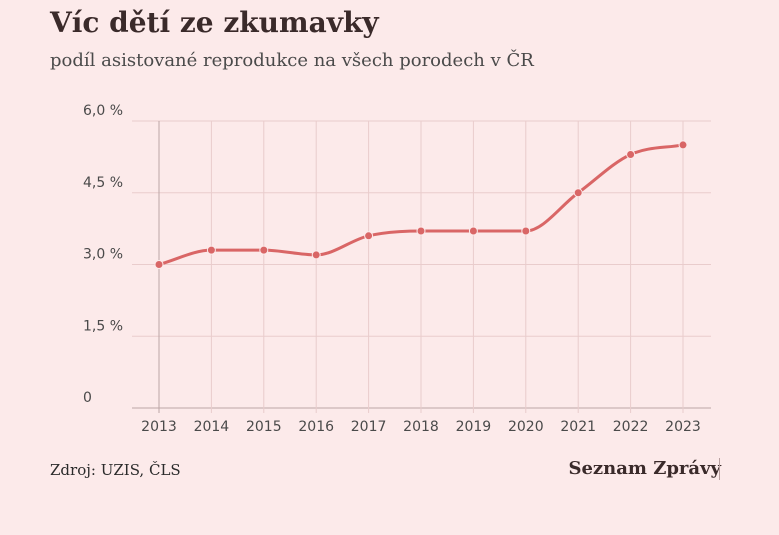 This screenshot has width=779, height=535. I want to click on x-tick-label: 2023, so click(683, 427).